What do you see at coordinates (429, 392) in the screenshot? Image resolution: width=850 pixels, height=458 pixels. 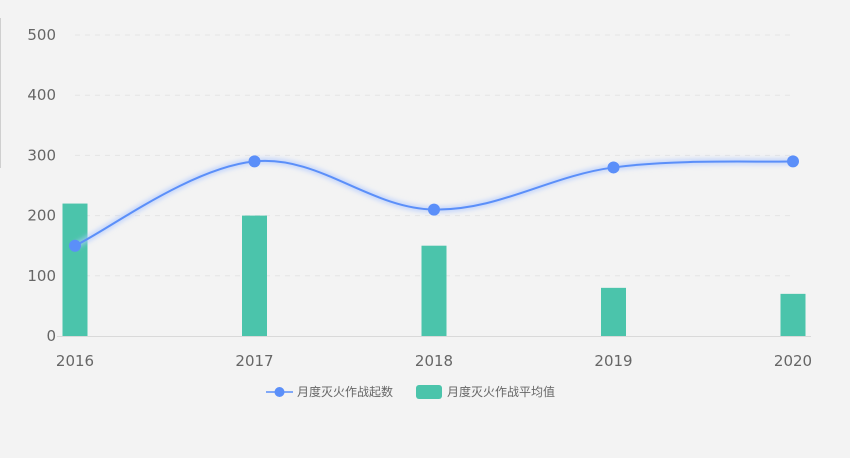 I see `legend-bar-swatch` at bounding box center [429, 392].